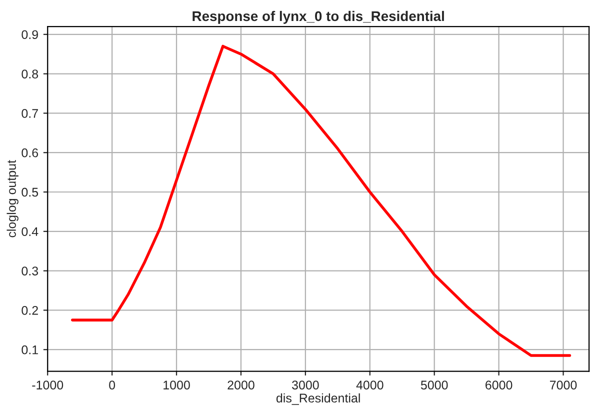 This screenshot has height=408, width=595. Describe the element at coordinates (48, 385) in the screenshot. I see `x-tick-label: -1000` at that location.